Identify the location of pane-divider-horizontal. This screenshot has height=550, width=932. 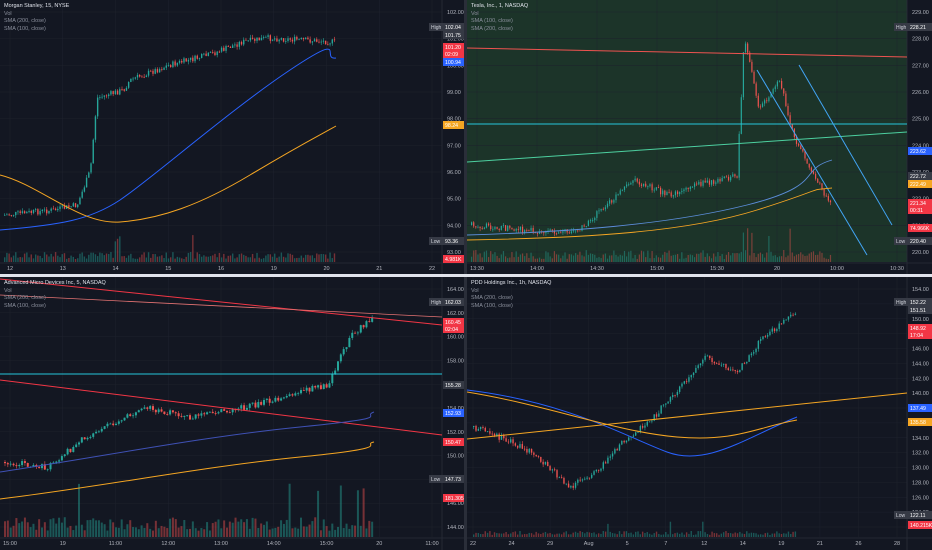
(466, 275).